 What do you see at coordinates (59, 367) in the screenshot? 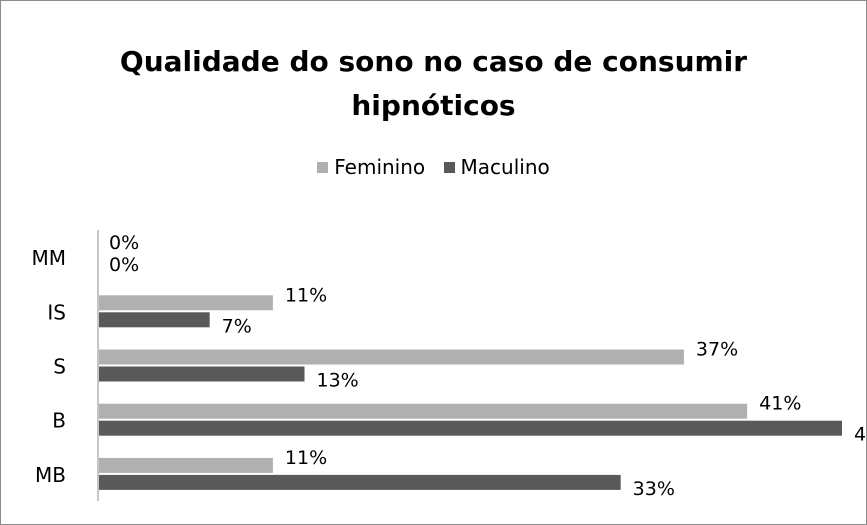
I see `y-tick-label-s: S` at bounding box center [59, 367].